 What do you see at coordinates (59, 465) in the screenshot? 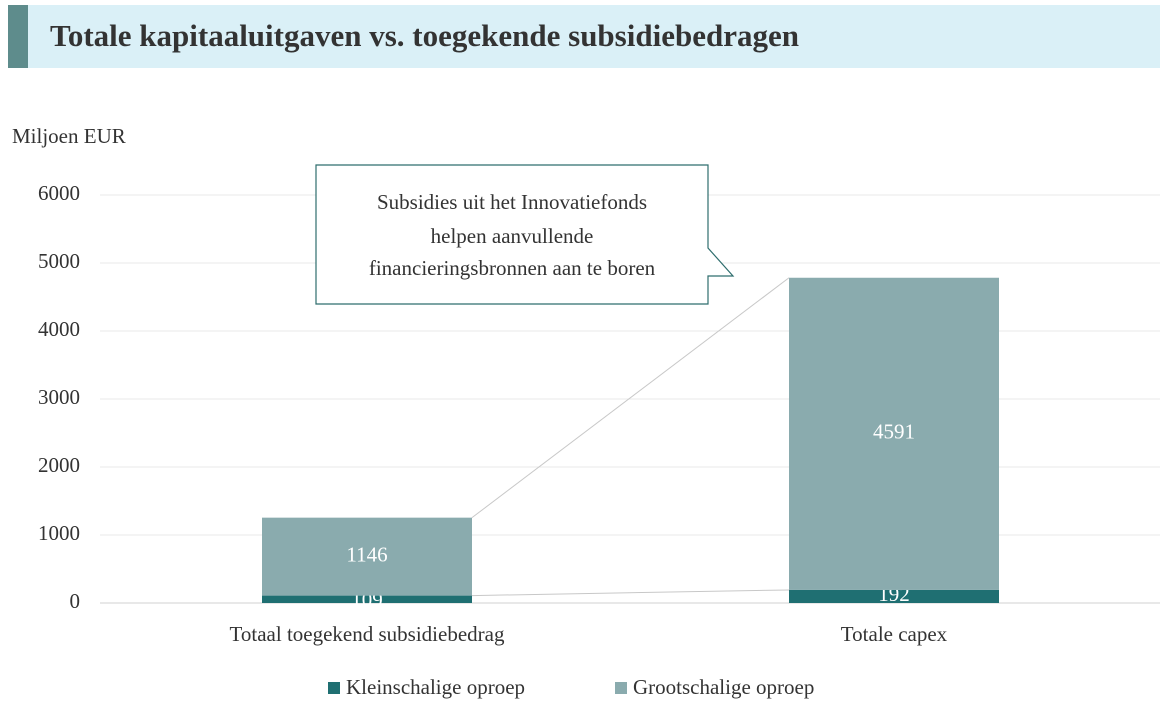
I see `y-tick-label: 2000` at bounding box center [59, 465].